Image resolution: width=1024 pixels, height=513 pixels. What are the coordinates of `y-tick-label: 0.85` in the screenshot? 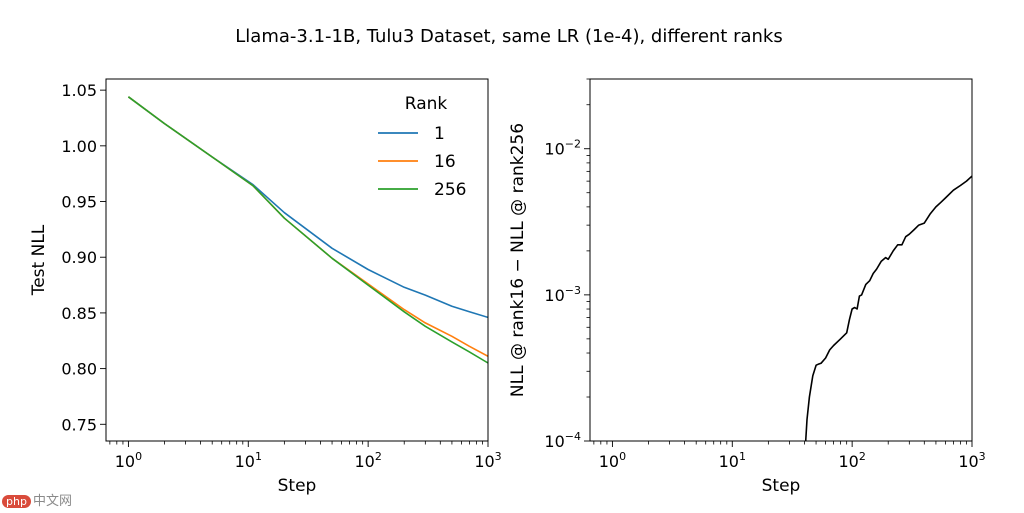 It's located at (79, 313).